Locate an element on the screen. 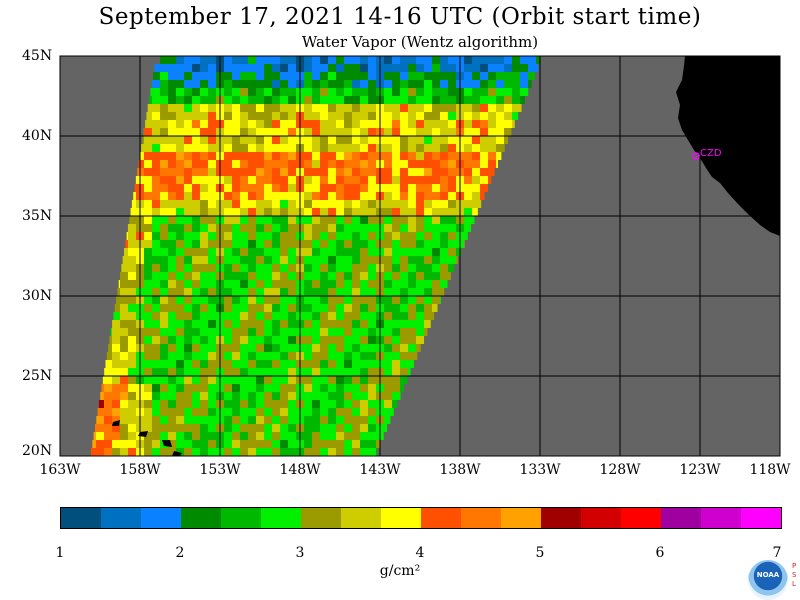 The image size is (800, 600). lon-label-138w: 138W is located at coordinates (460, 470).